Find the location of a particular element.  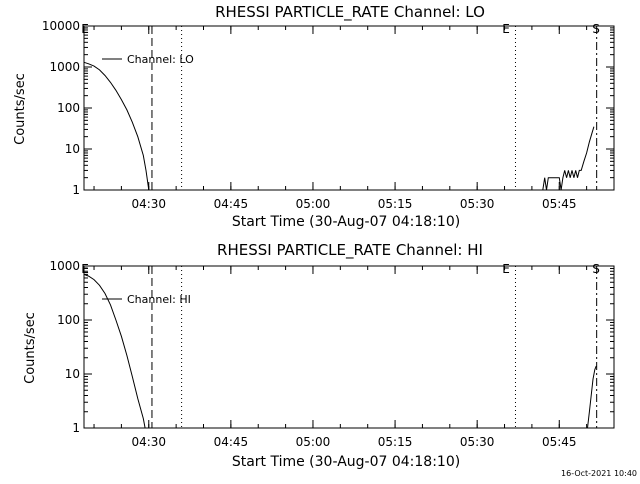

legend-label: Channel: HI is located at coordinates (159, 299).